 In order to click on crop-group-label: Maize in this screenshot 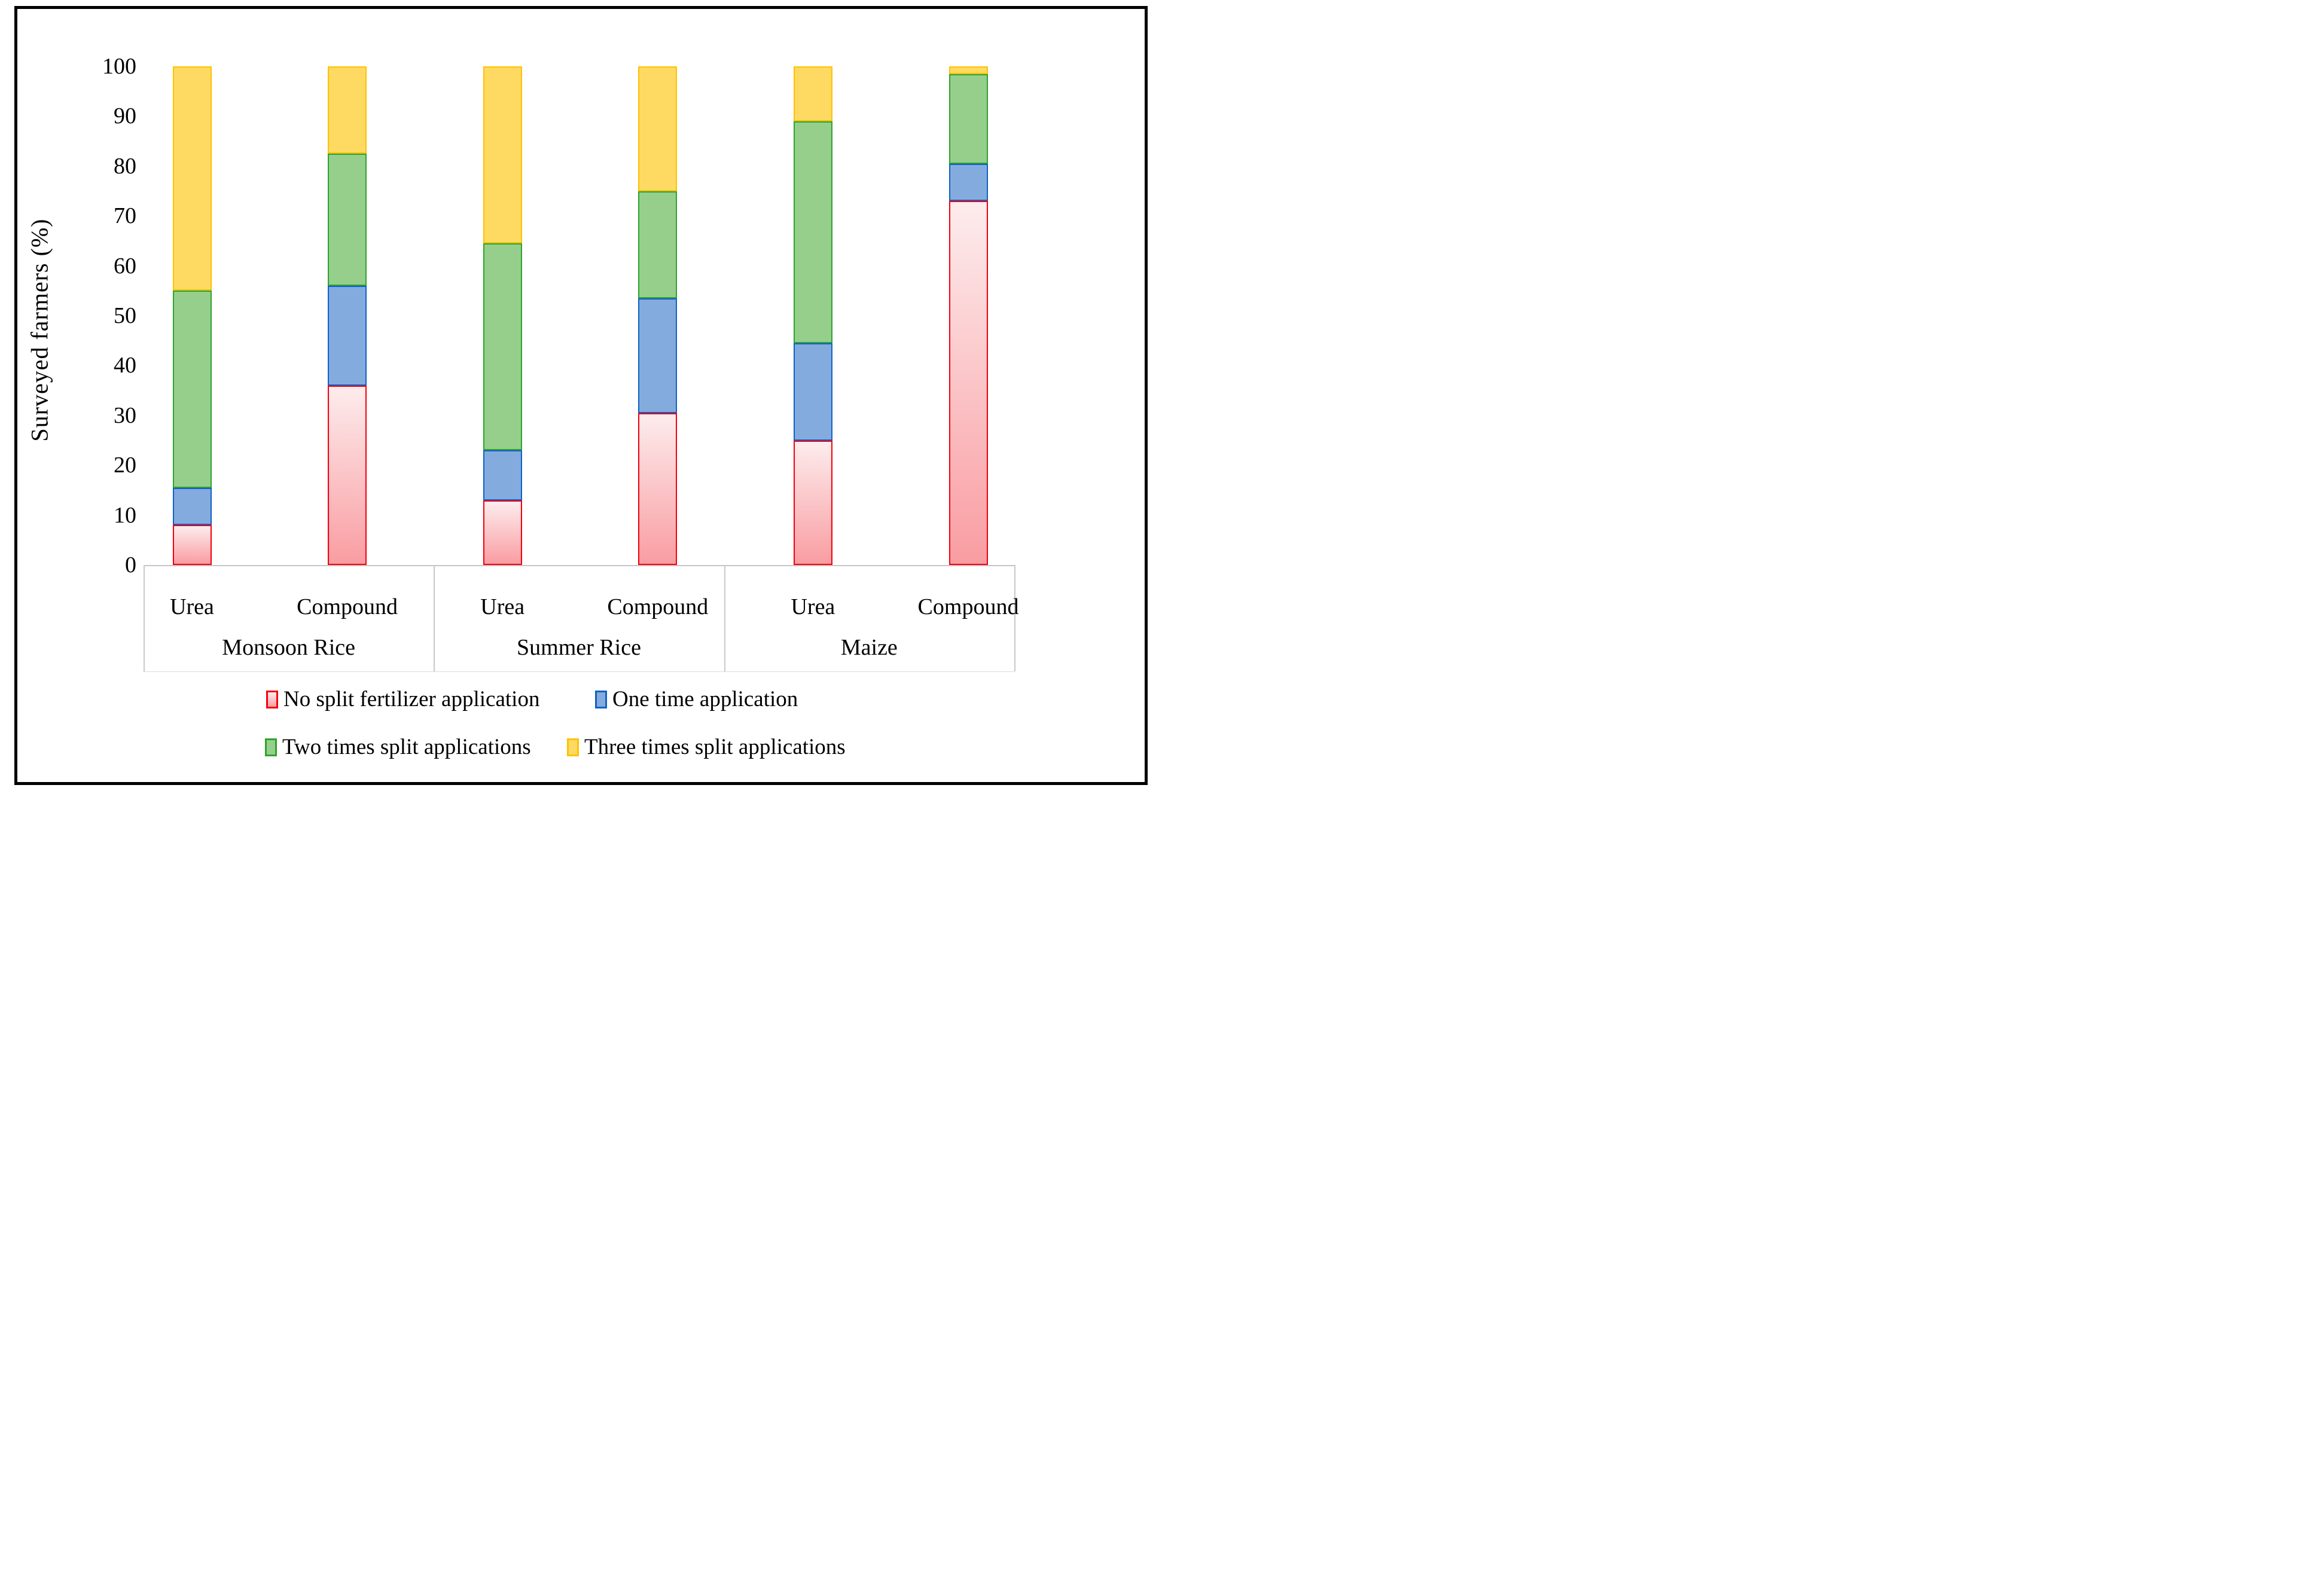, I will do `click(869, 647)`.